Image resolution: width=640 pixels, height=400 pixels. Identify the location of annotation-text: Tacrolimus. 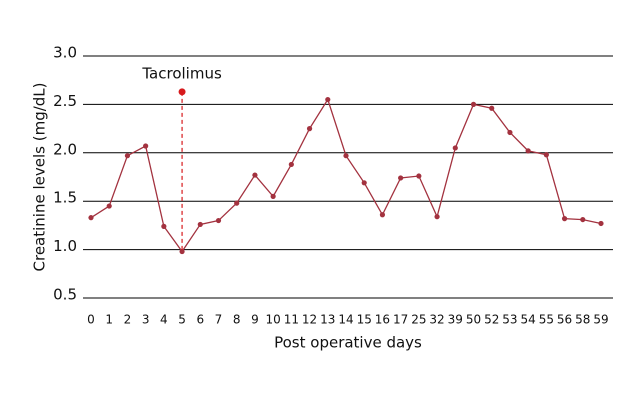
(181, 73).